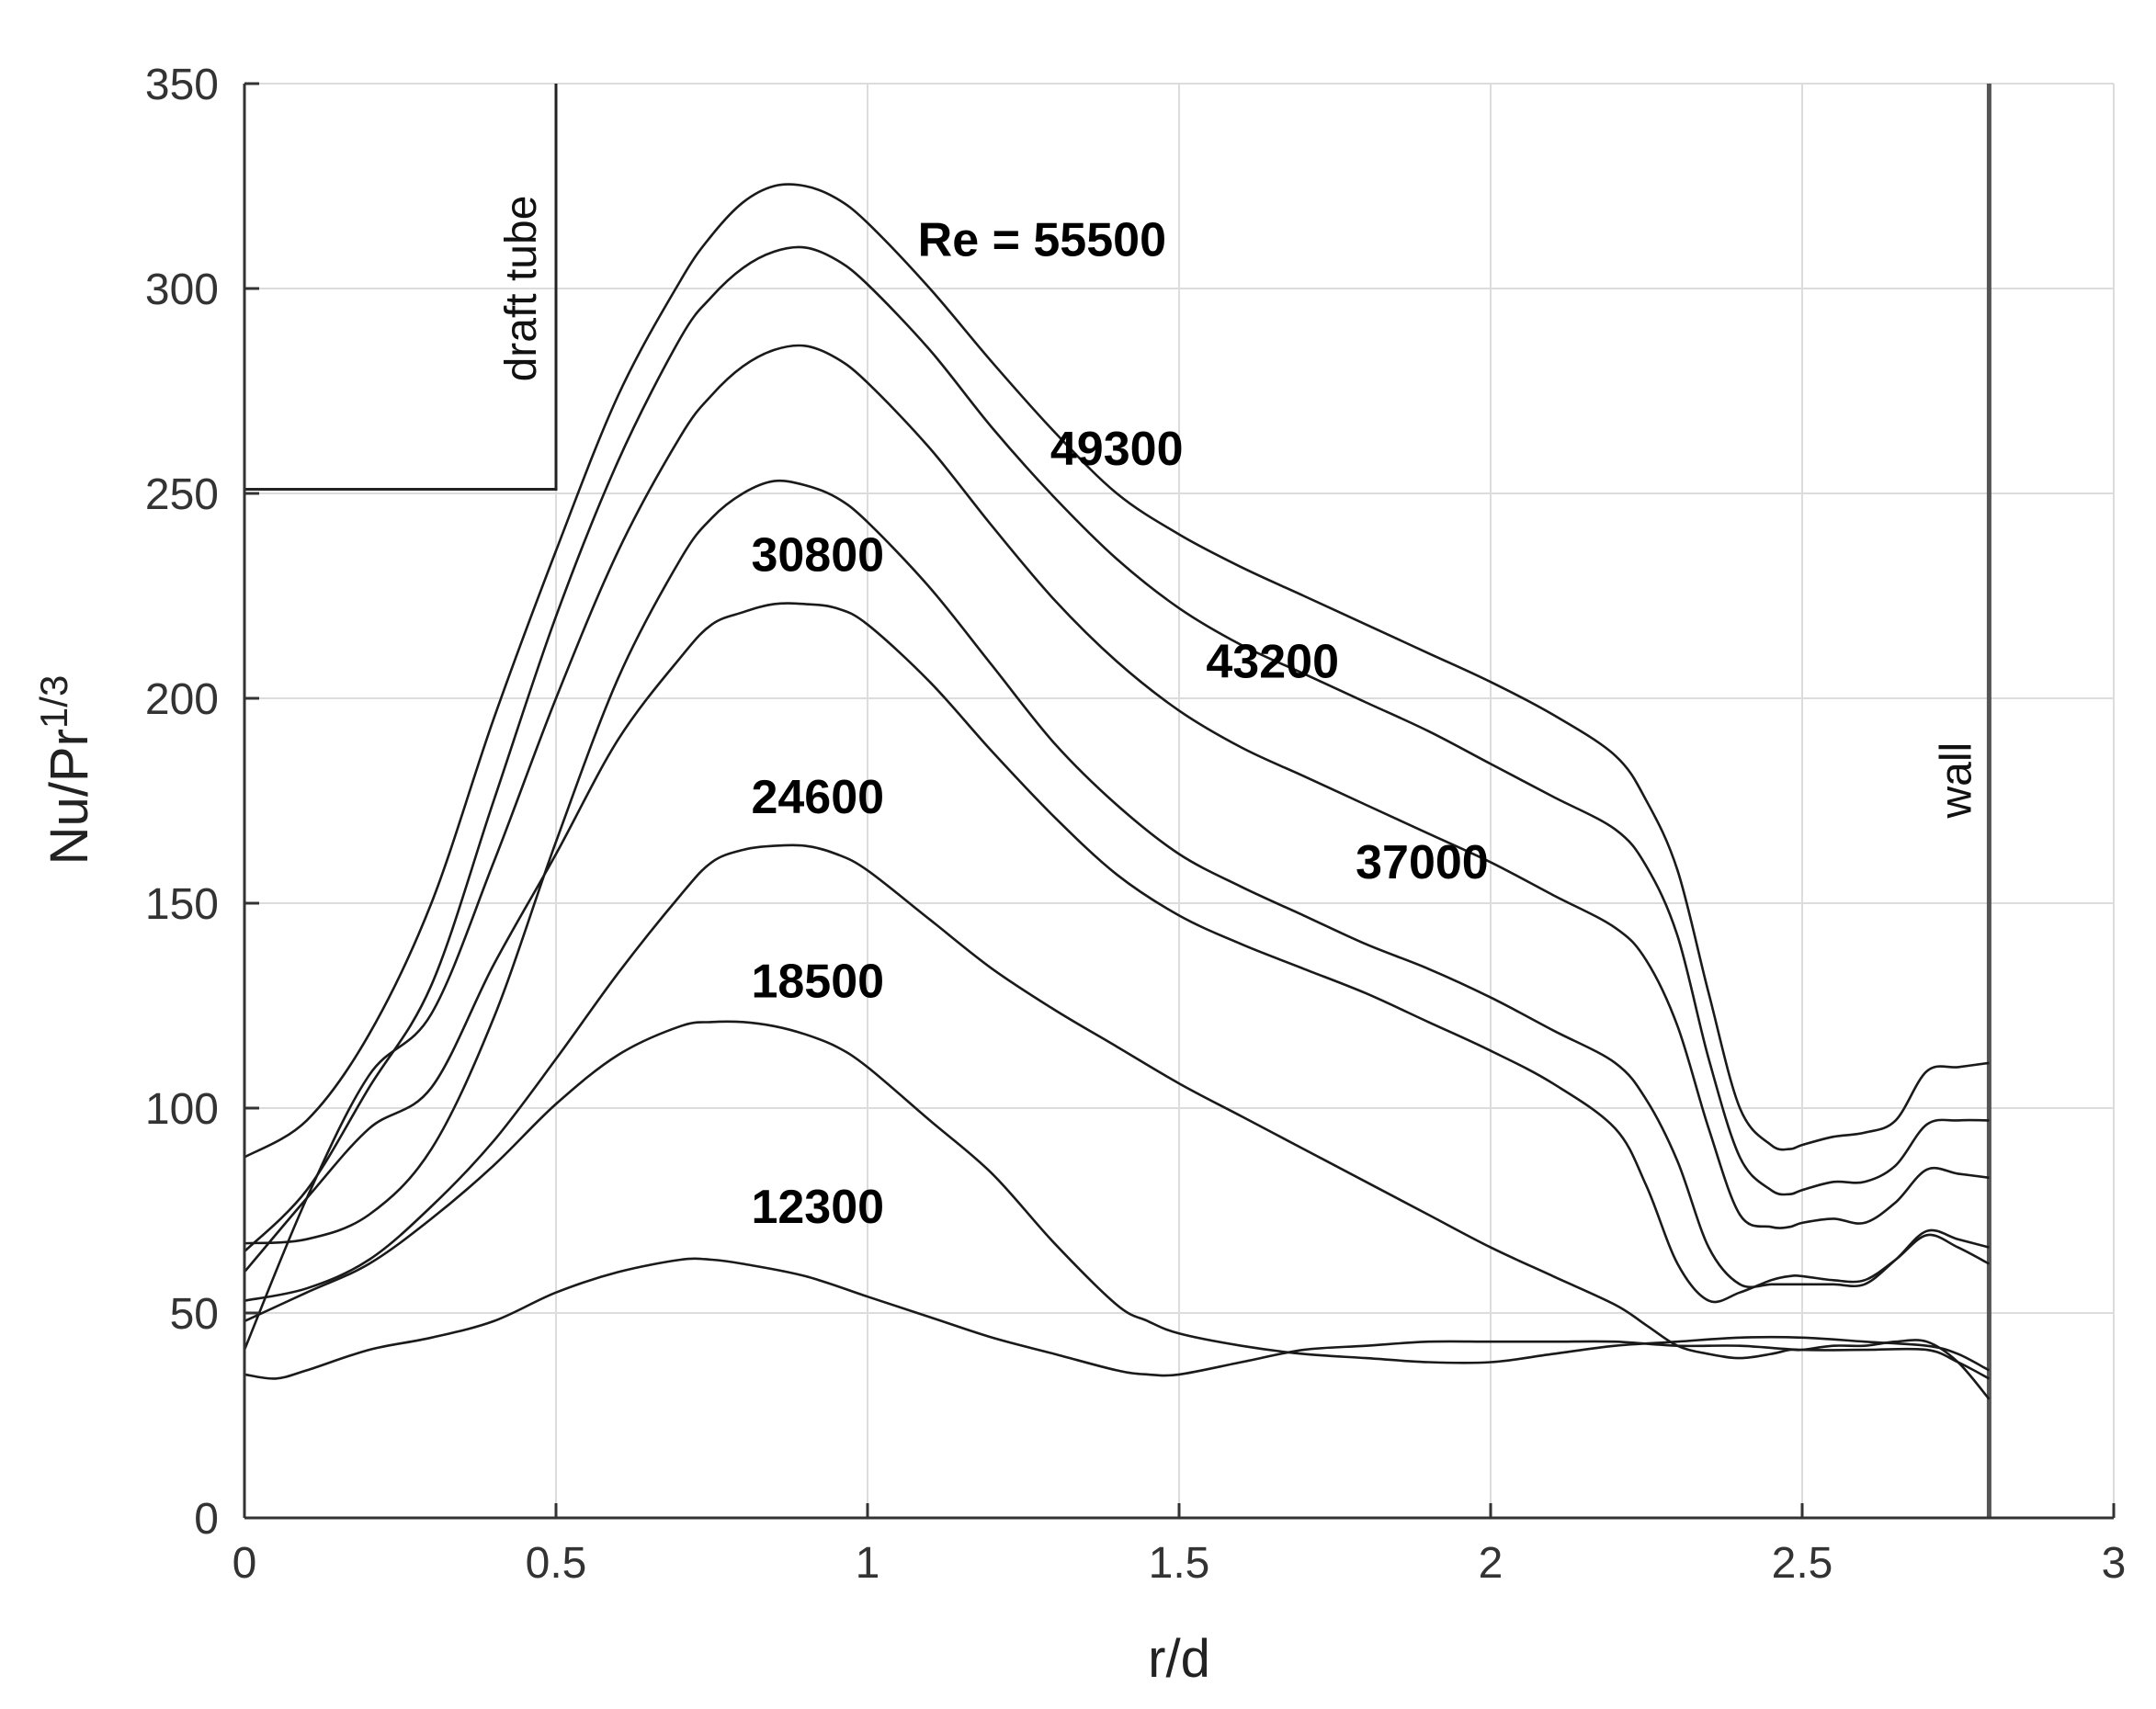  What do you see at coordinates (1491, 1563) in the screenshot?
I see `x-tick-label: 2` at bounding box center [1491, 1563].